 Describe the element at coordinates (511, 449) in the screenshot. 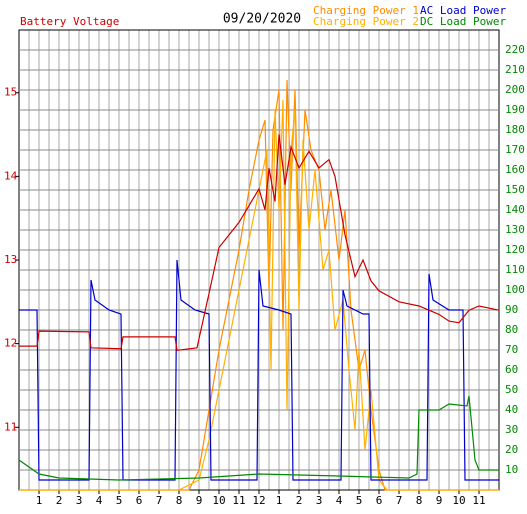

I see `y2-tick-label: 20` at that location.